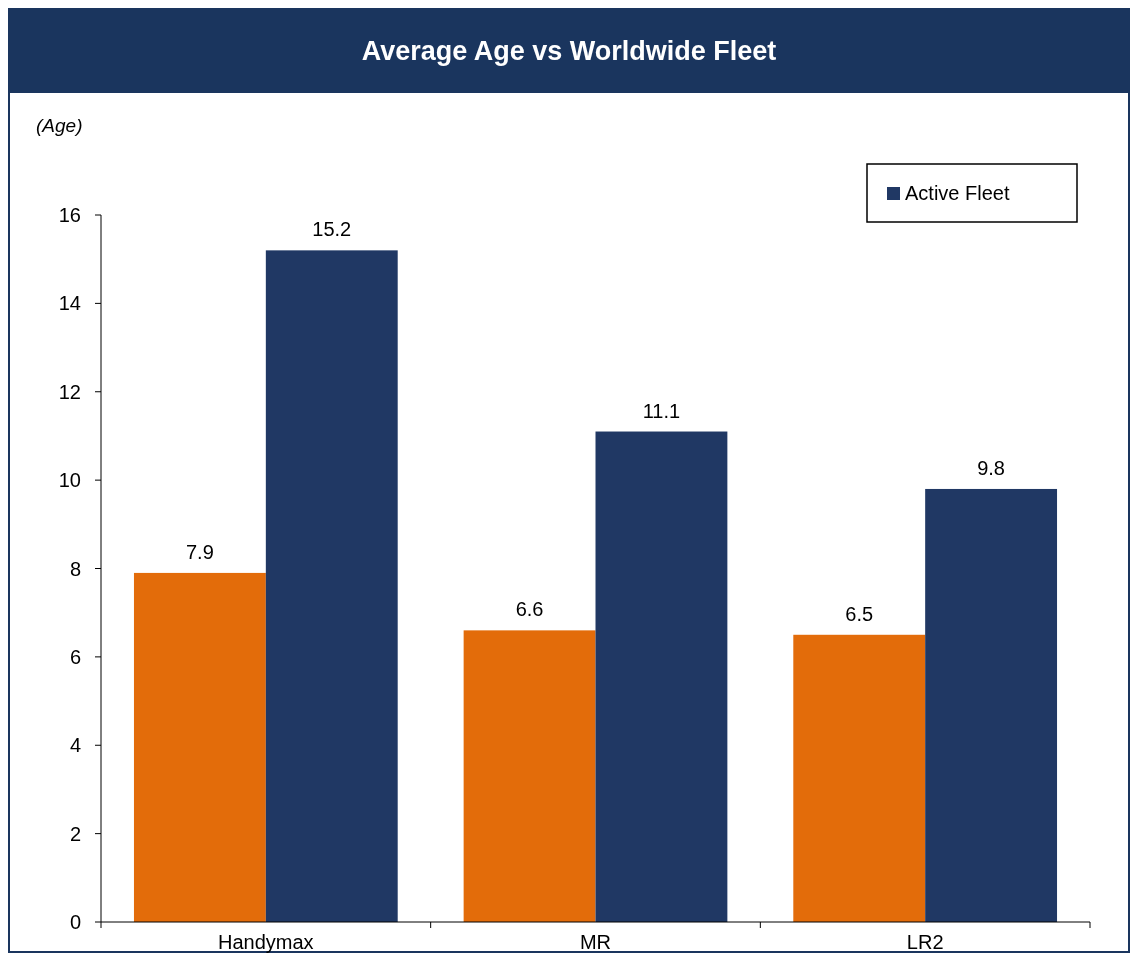 Image resolution: width=1130 pixels, height=961 pixels. Describe the element at coordinates (332, 229) in the screenshot. I see `data-label: 15.2` at that location.